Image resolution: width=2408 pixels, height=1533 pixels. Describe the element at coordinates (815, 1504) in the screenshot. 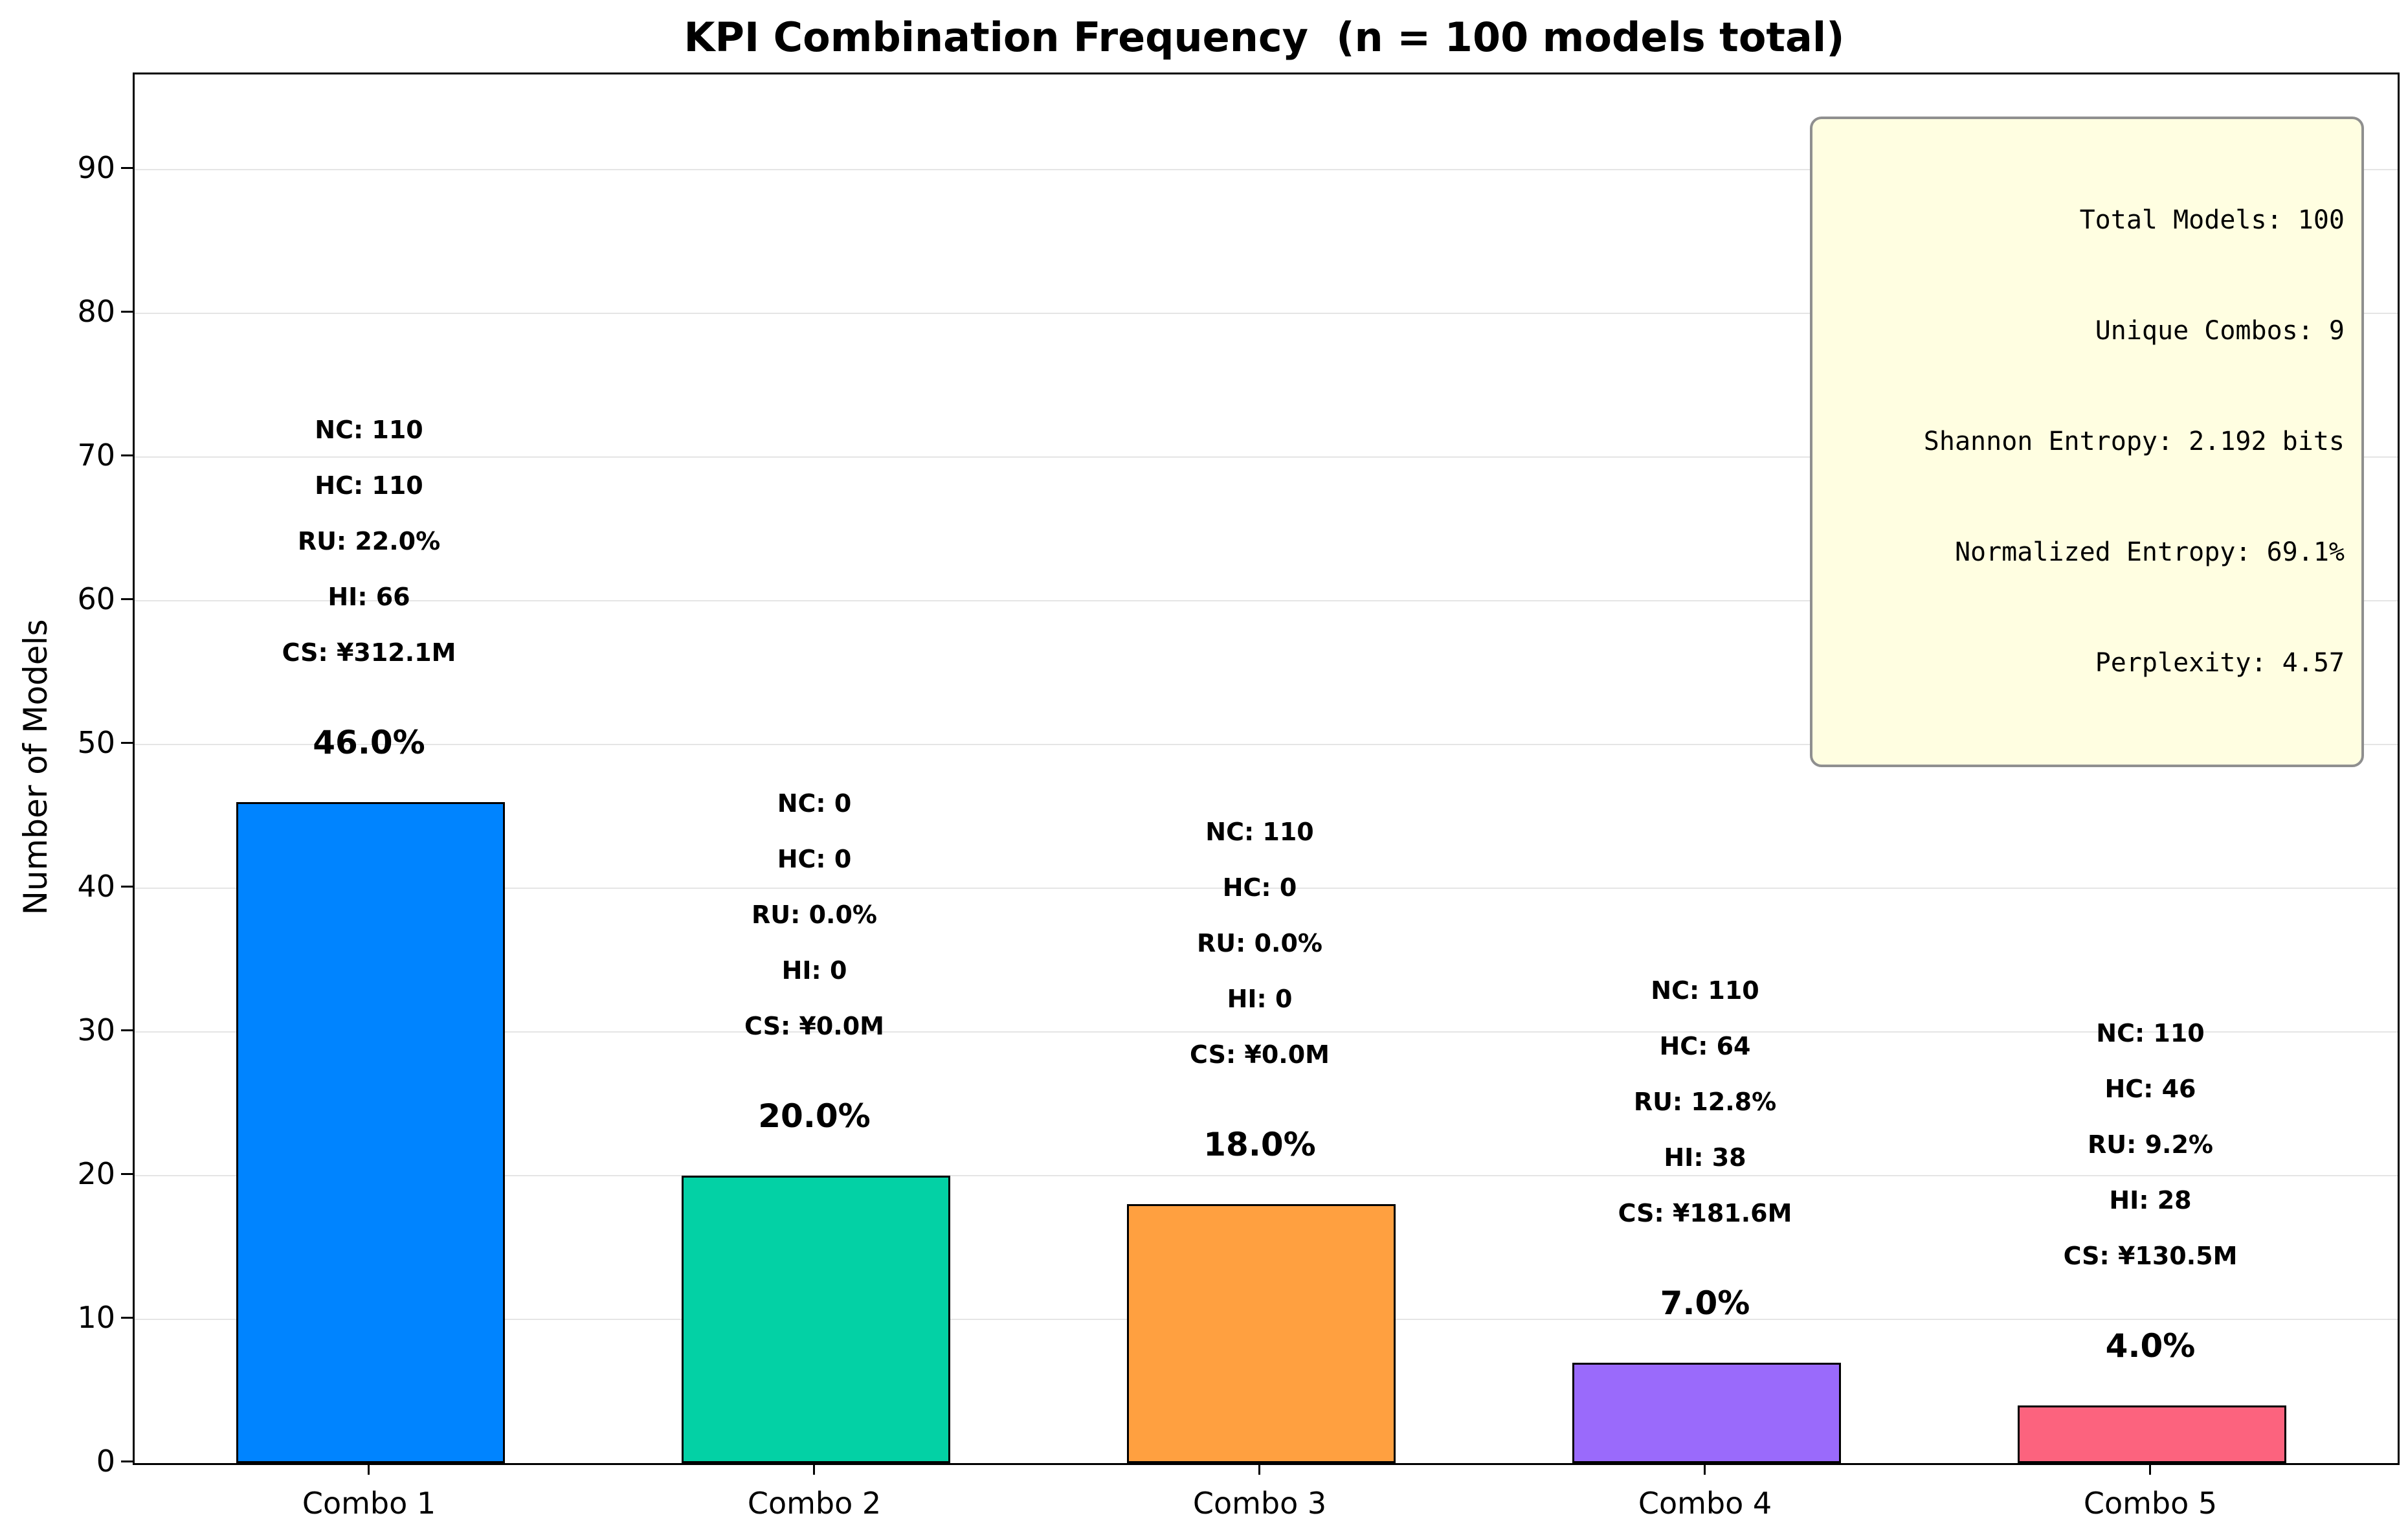

I see `x-tick-label-combo-2: Combo 2` at that location.